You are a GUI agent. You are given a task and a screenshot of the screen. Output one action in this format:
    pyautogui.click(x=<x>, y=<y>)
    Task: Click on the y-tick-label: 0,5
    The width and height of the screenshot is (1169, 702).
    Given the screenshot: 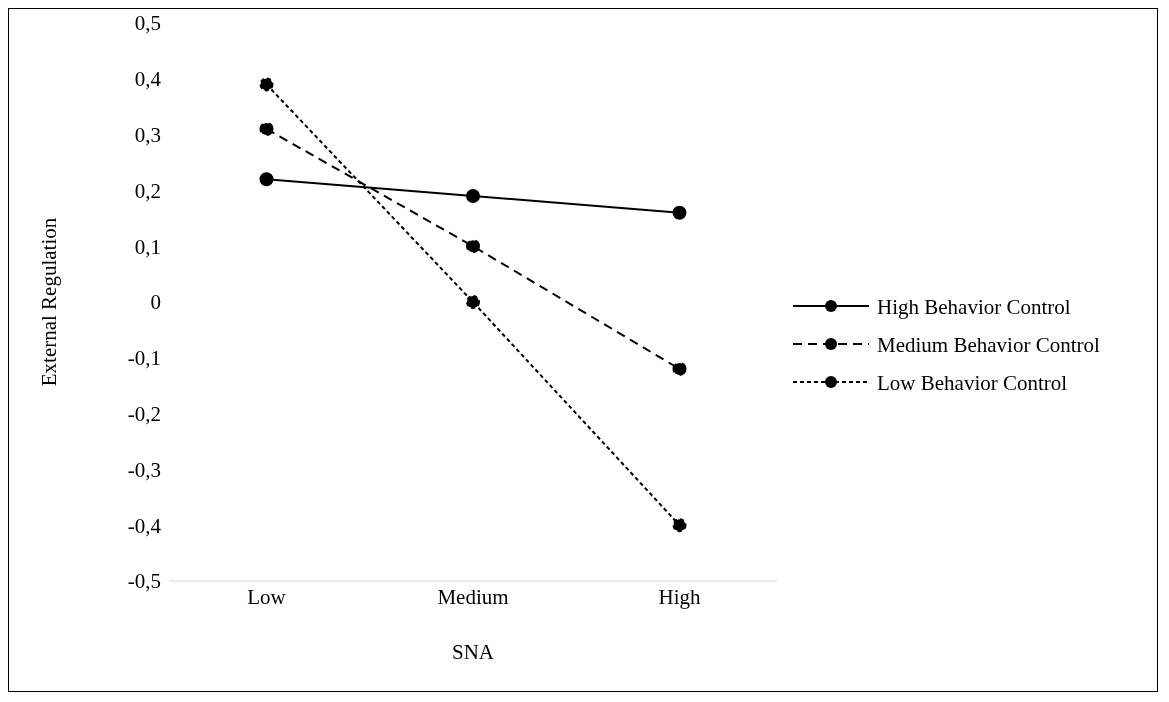 What is the action you would take?
    pyautogui.click(x=147, y=23)
    